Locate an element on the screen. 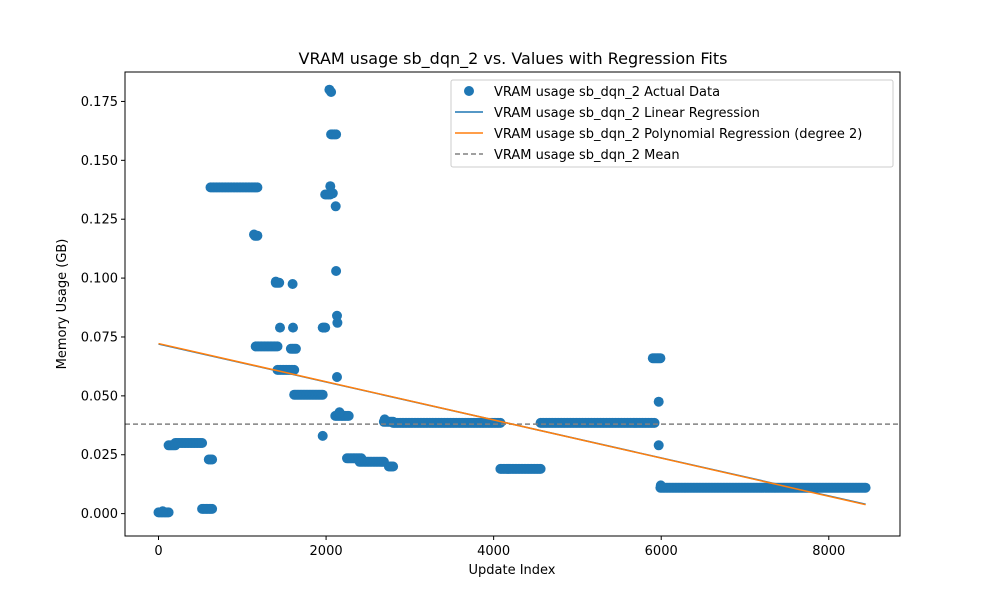 This screenshot has height=600, width=1000. x-tick-label: 6000 is located at coordinates (661, 551).